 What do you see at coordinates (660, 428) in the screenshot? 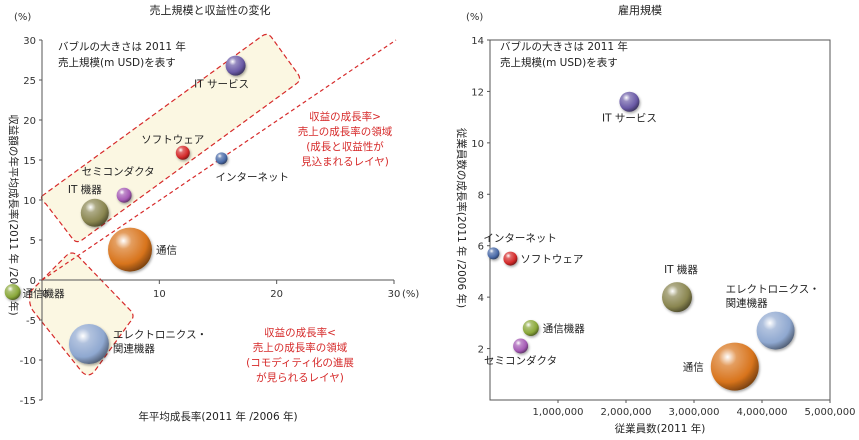
I see `right-x-axis-title: 従業員数(2011 年)` at bounding box center [660, 428].